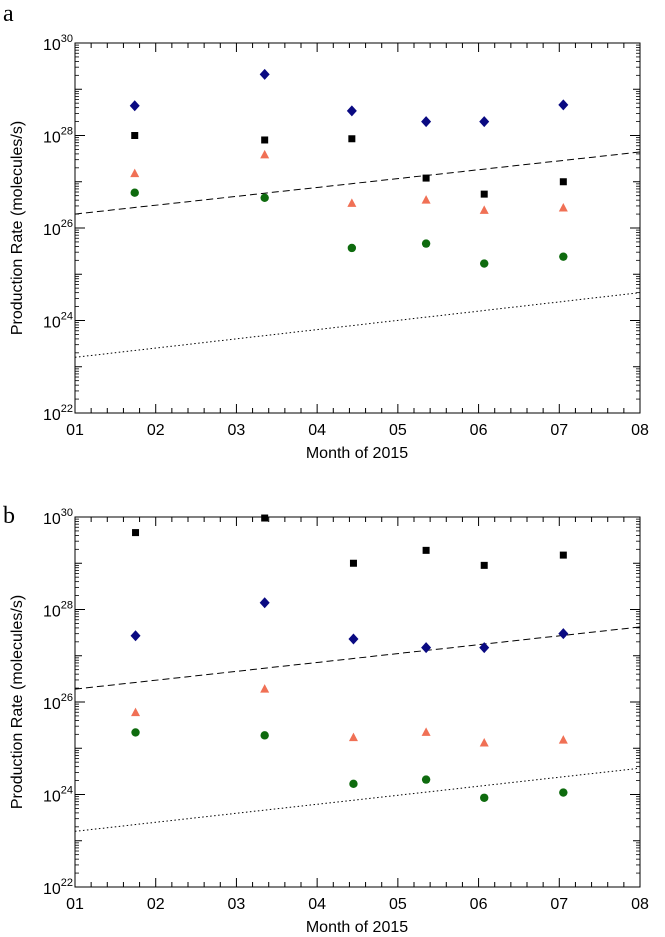 The image size is (665, 937). What do you see at coordinates (17, 228) in the screenshot?
I see `panel-a-y-axis-title: Production Rate (molecules/s)` at bounding box center [17, 228].